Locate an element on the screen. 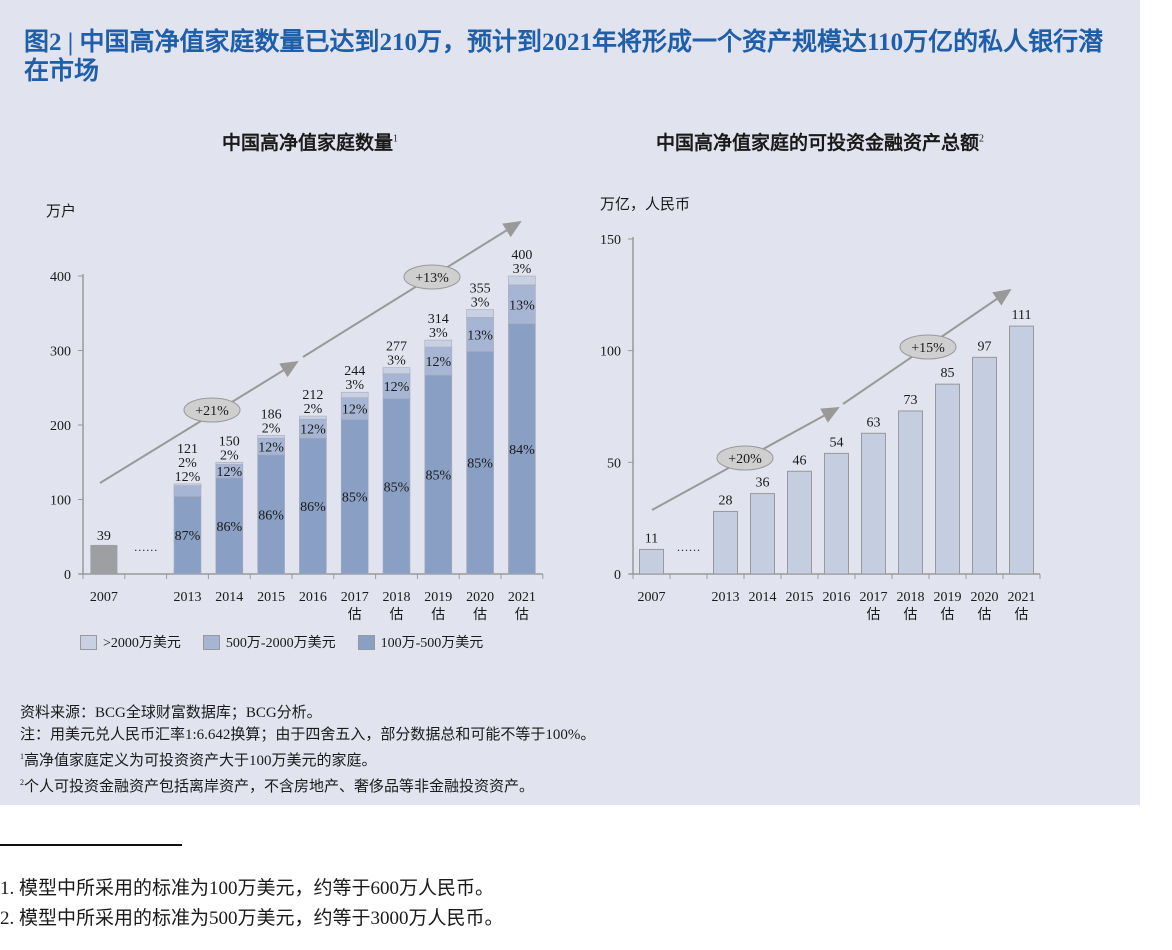 This screenshot has width=1172, height=950. bar-total-label: 314 is located at coordinates (438, 319).